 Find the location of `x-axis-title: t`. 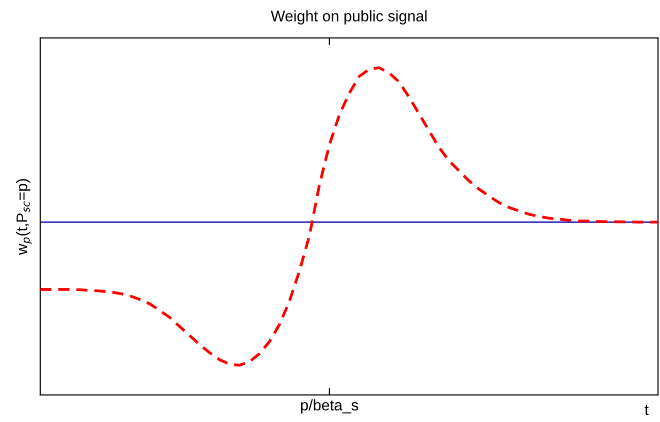

x-axis-title: t is located at coordinates (646, 410).